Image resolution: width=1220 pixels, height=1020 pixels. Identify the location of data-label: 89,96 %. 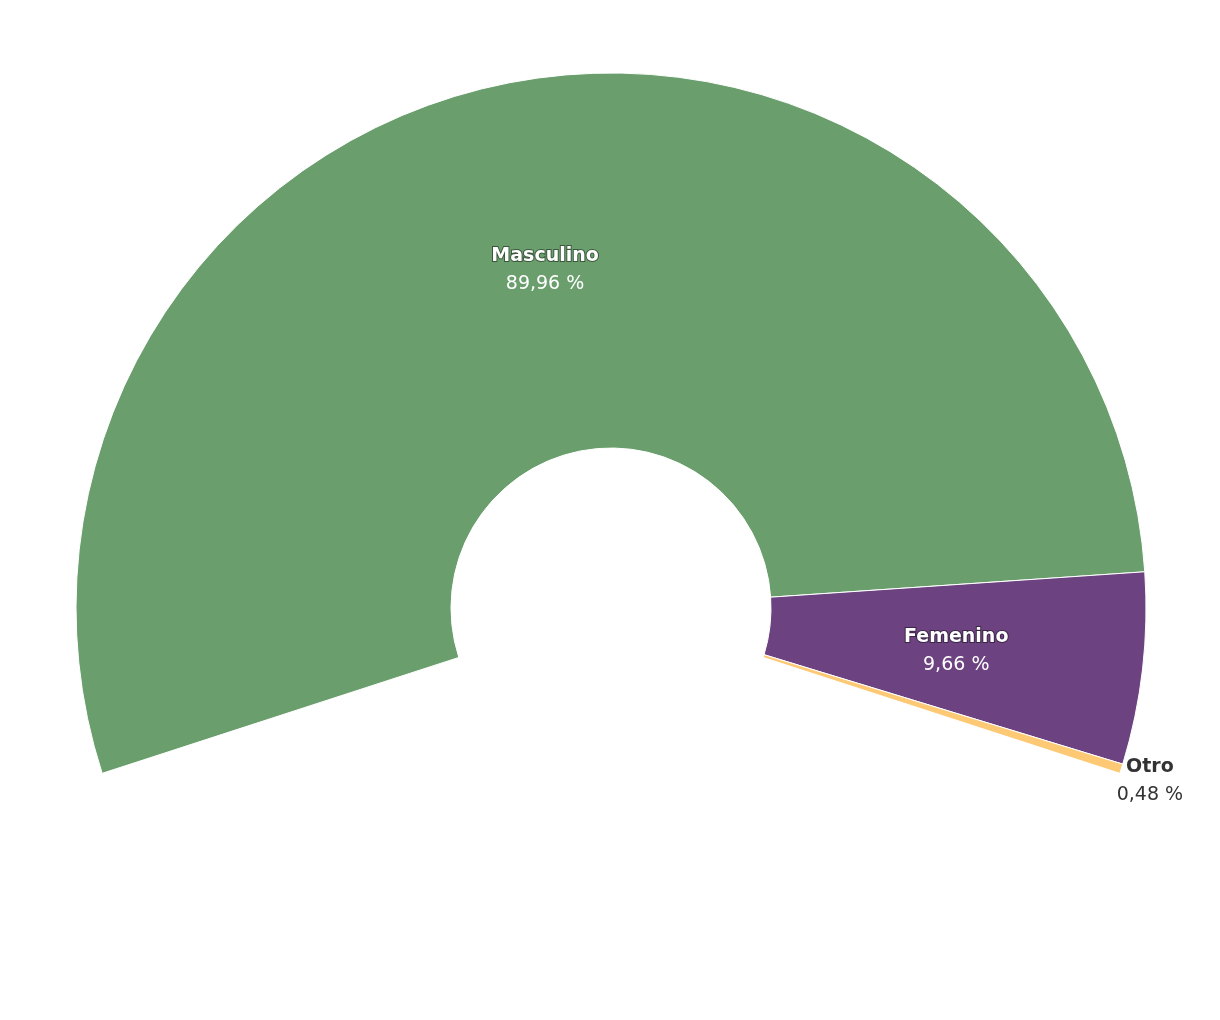
(545, 281).